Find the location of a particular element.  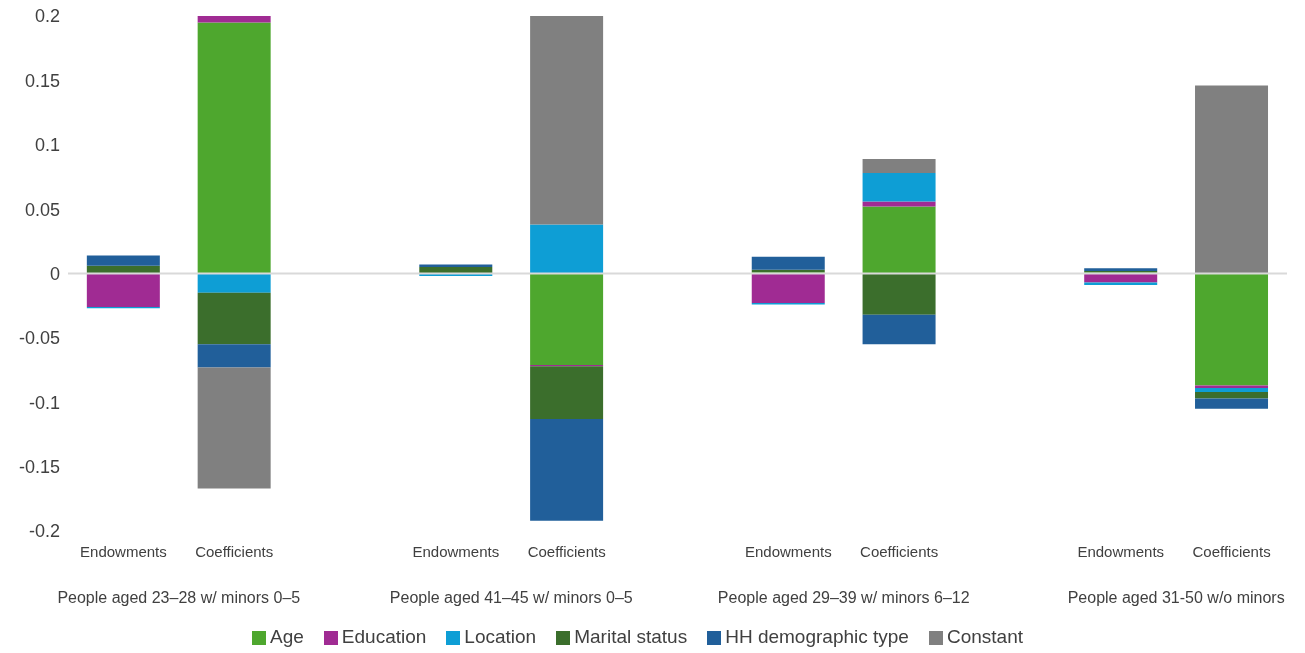

y-tick-label: -0.2 is located at coordinates (44, 531).